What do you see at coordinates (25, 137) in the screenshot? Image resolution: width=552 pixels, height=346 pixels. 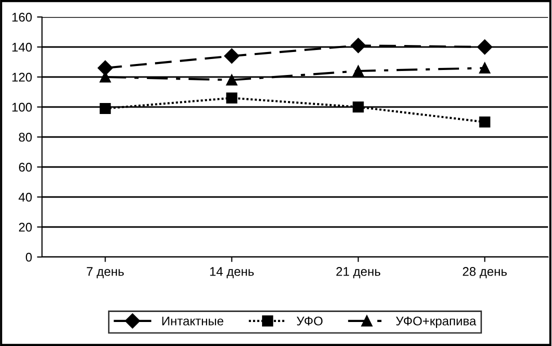 I see `y-tick-label: 80` at bounding box center [25, 137].